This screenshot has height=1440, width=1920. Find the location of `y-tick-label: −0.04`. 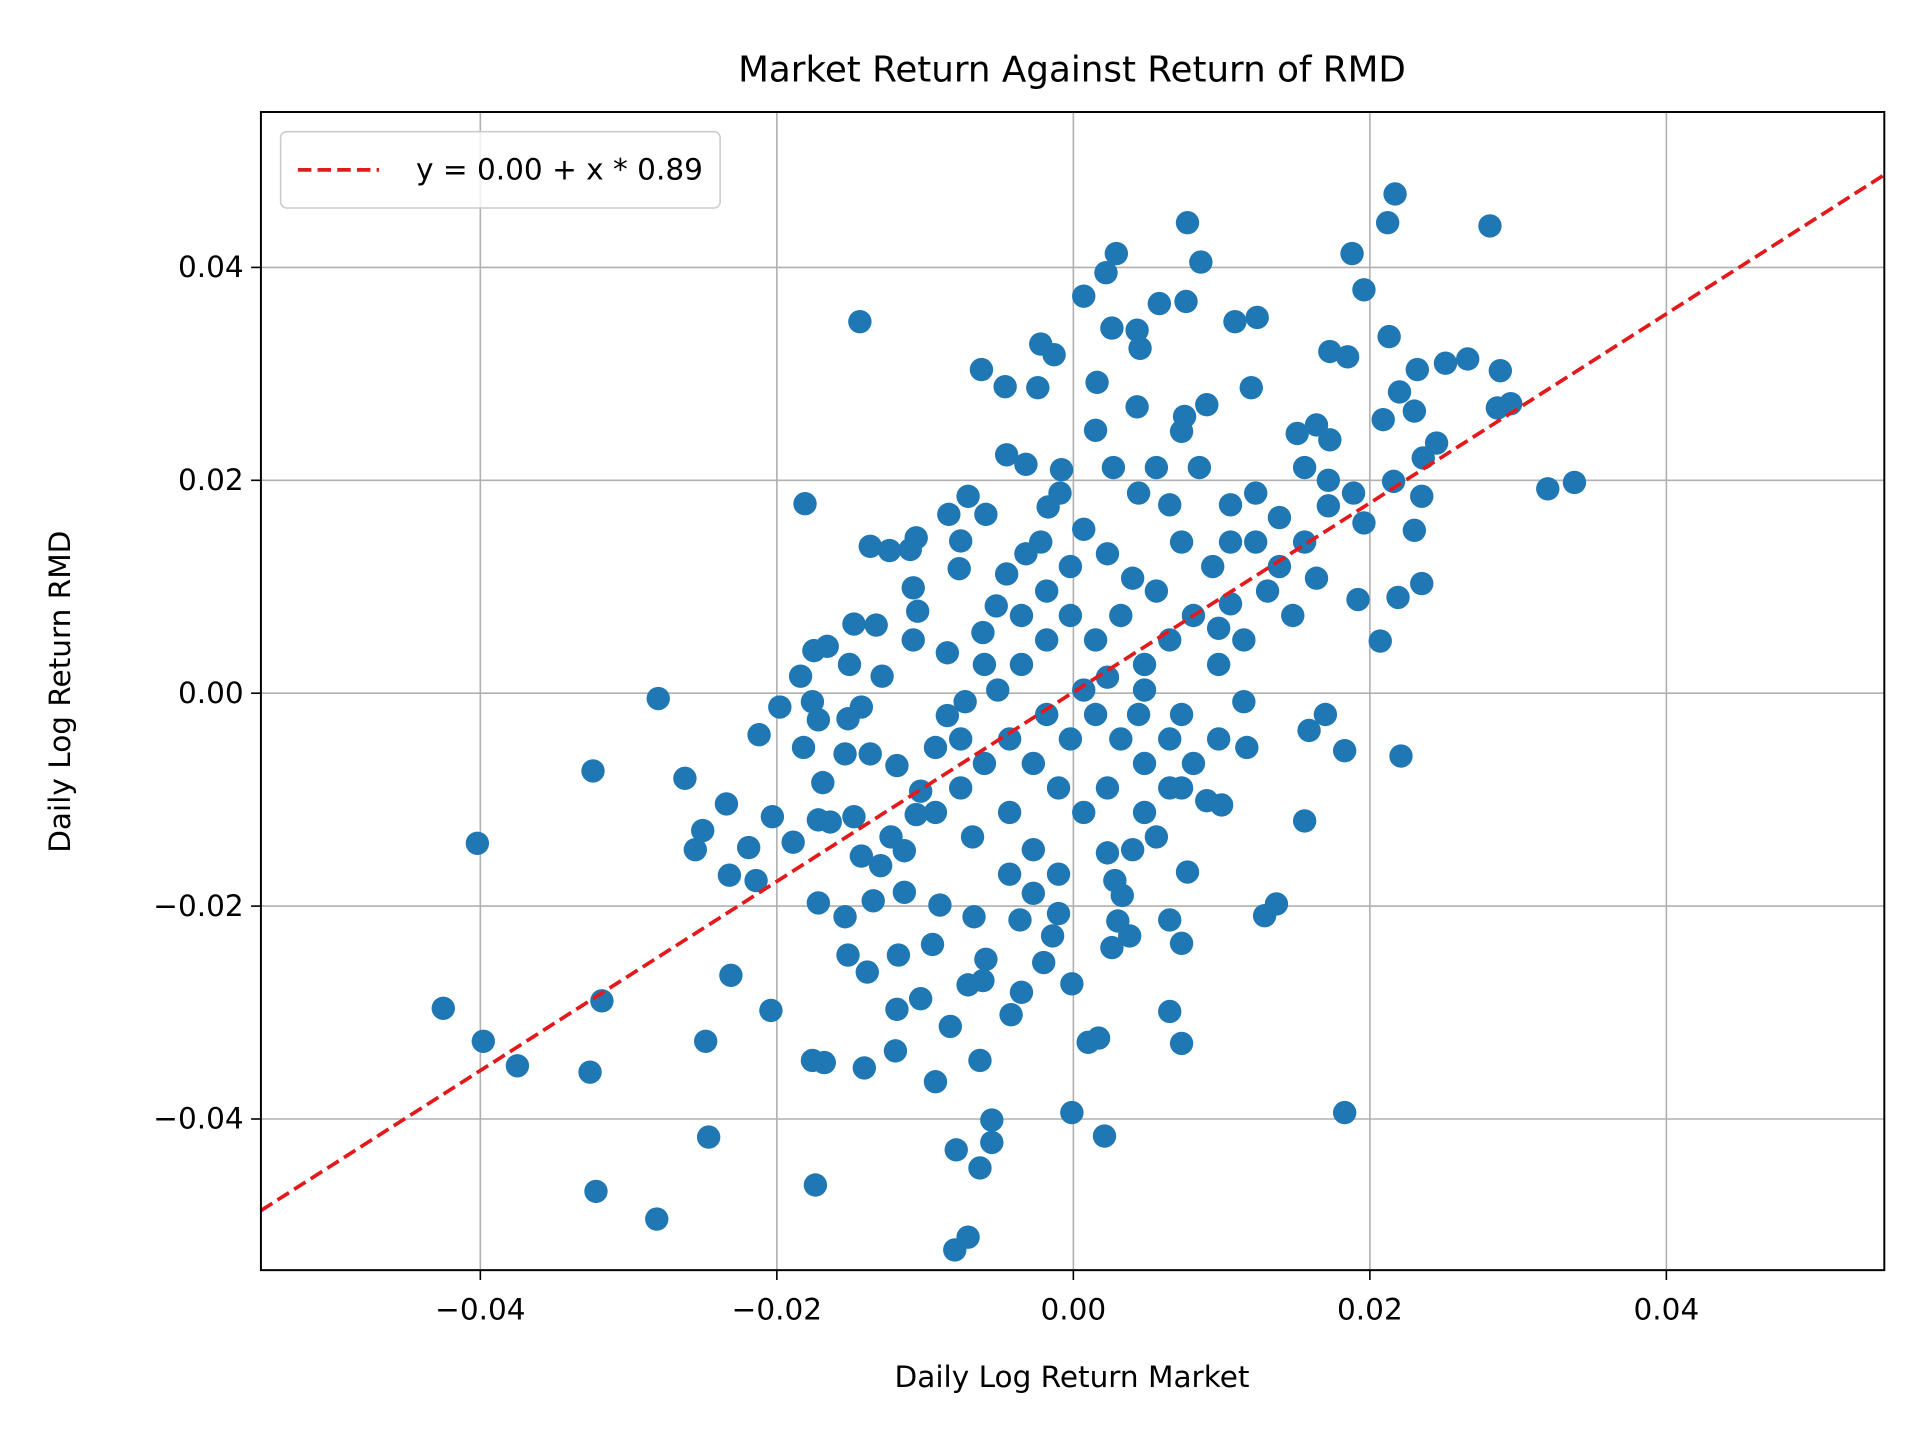

y-tick-label: −0.04 is located at coordinates (198, 1119).